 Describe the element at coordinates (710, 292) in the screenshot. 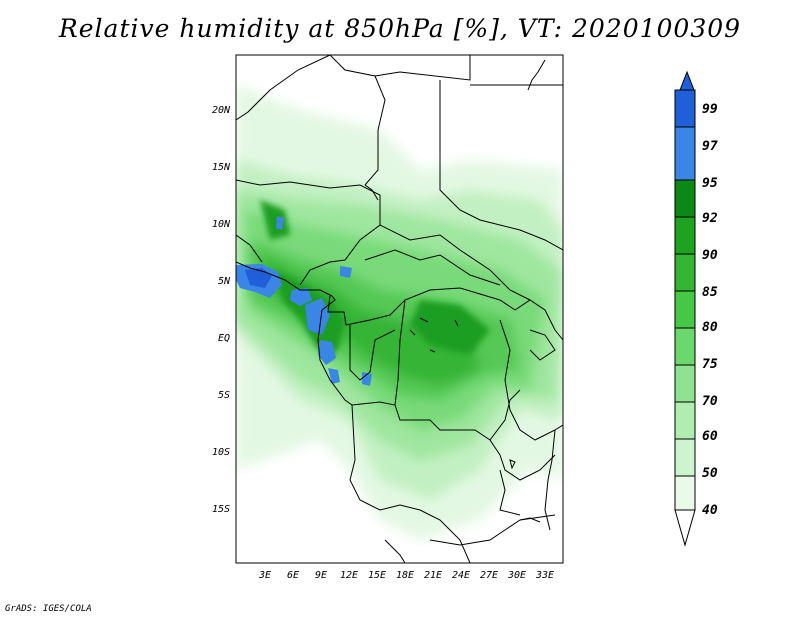

I see `colorbar-label: 85` at that location.